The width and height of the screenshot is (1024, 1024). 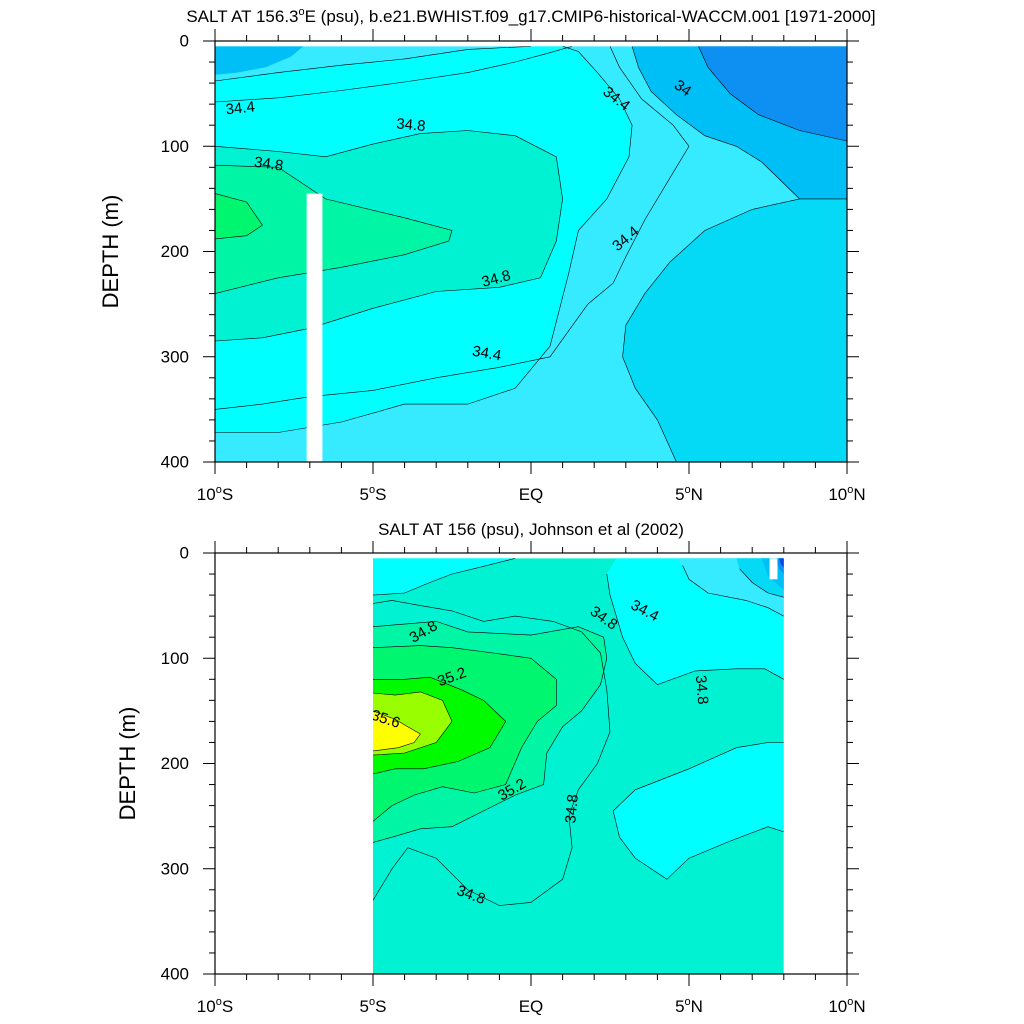 I want to click on contour-label: 34, so click(x=682, y=88).